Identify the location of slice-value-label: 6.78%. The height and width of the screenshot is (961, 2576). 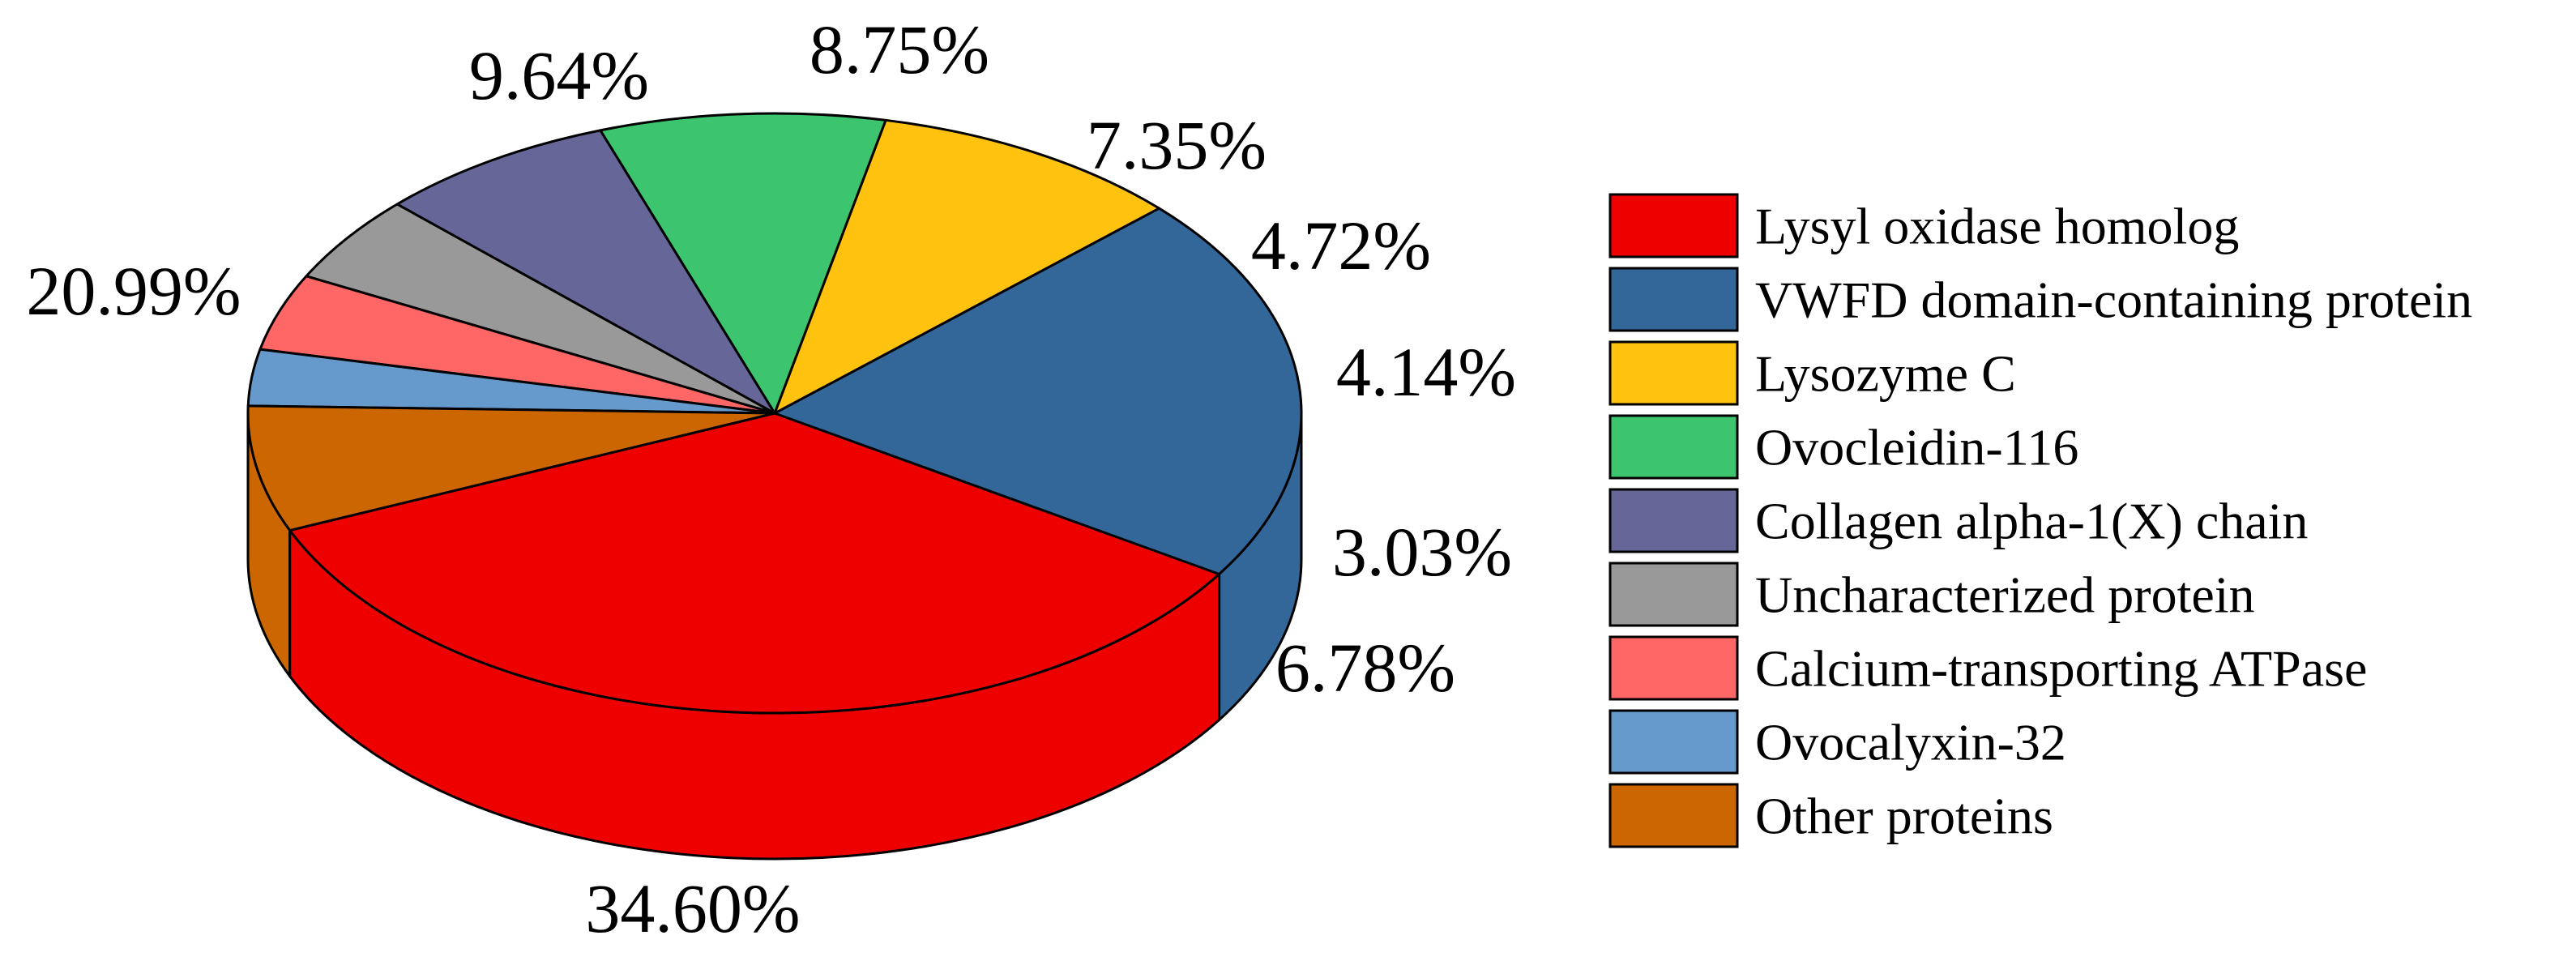
(1365, 668).